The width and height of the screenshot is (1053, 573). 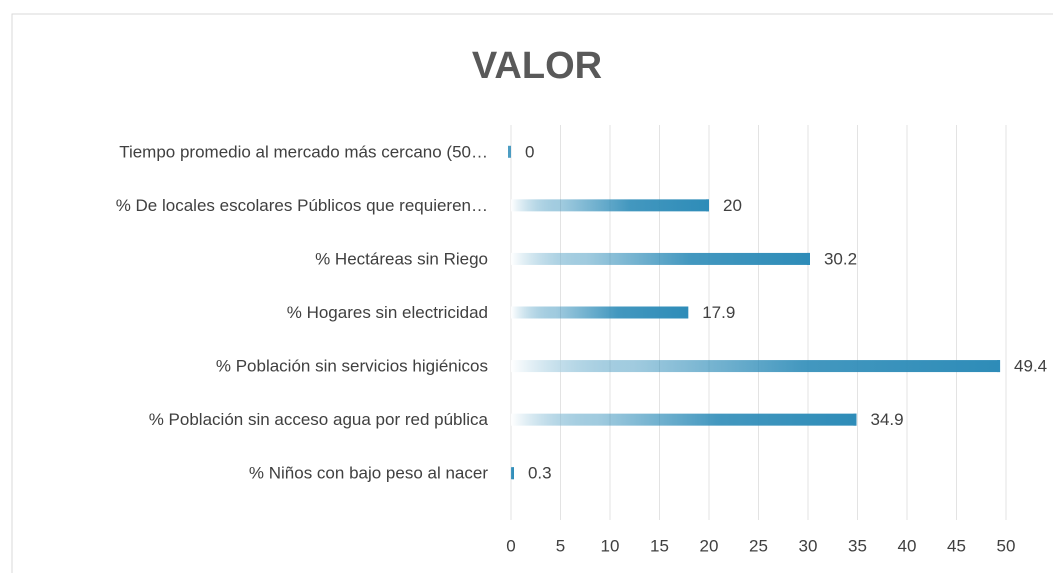 What do you see at coordinates (540, 473) in the screenshot?
I see `value-label: 0.3` at bounding box center [540, 473].